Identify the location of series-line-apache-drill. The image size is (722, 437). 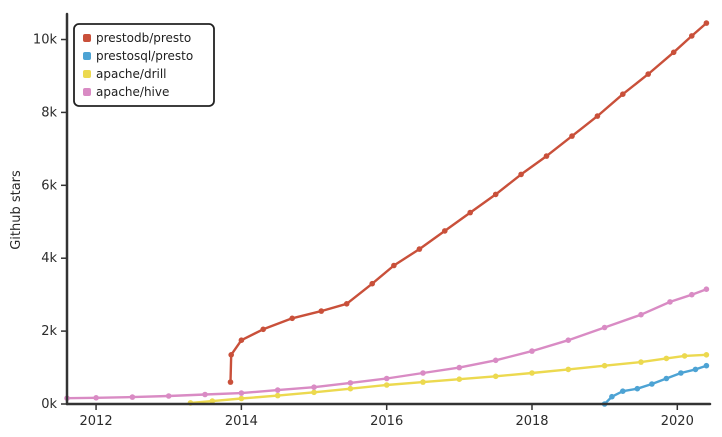
(448, 379).